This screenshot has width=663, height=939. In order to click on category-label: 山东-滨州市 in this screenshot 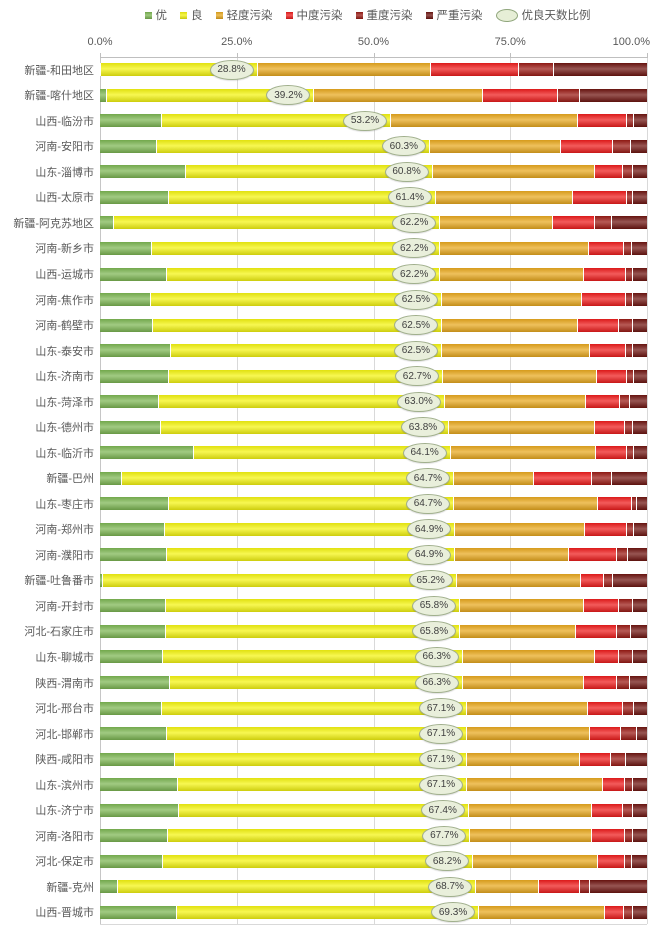, I will do `click(64, 785)`.